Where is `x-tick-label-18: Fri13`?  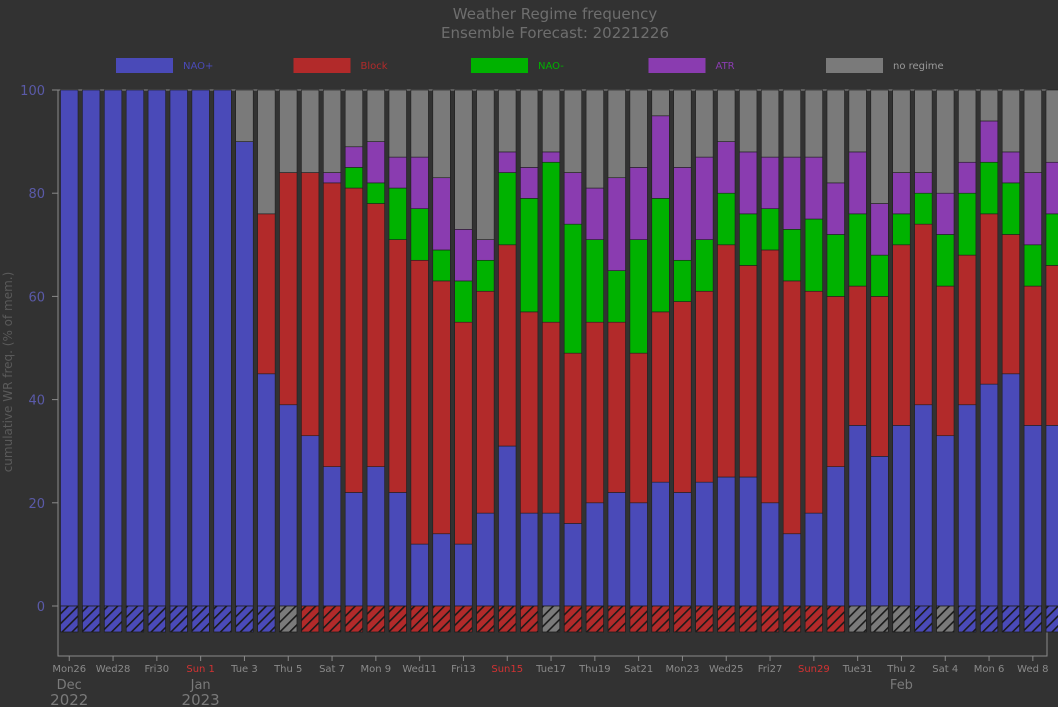 x-tick-label-18: Fri13 is located at coordinates (463, 669).